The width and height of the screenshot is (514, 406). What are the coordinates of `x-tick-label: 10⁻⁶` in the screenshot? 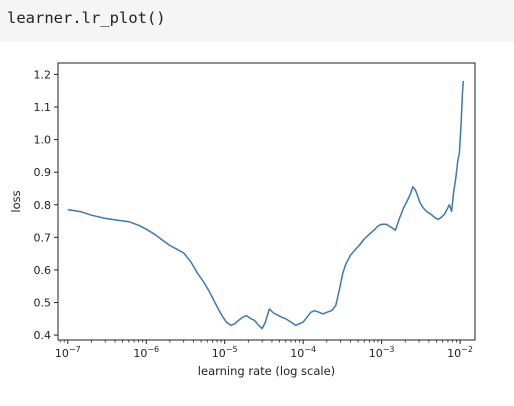 It's located at (146, 352).